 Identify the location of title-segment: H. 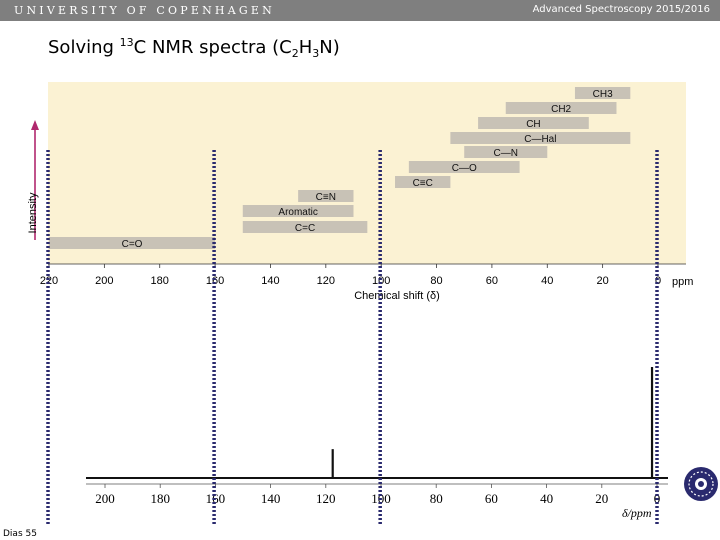
(305, 47).